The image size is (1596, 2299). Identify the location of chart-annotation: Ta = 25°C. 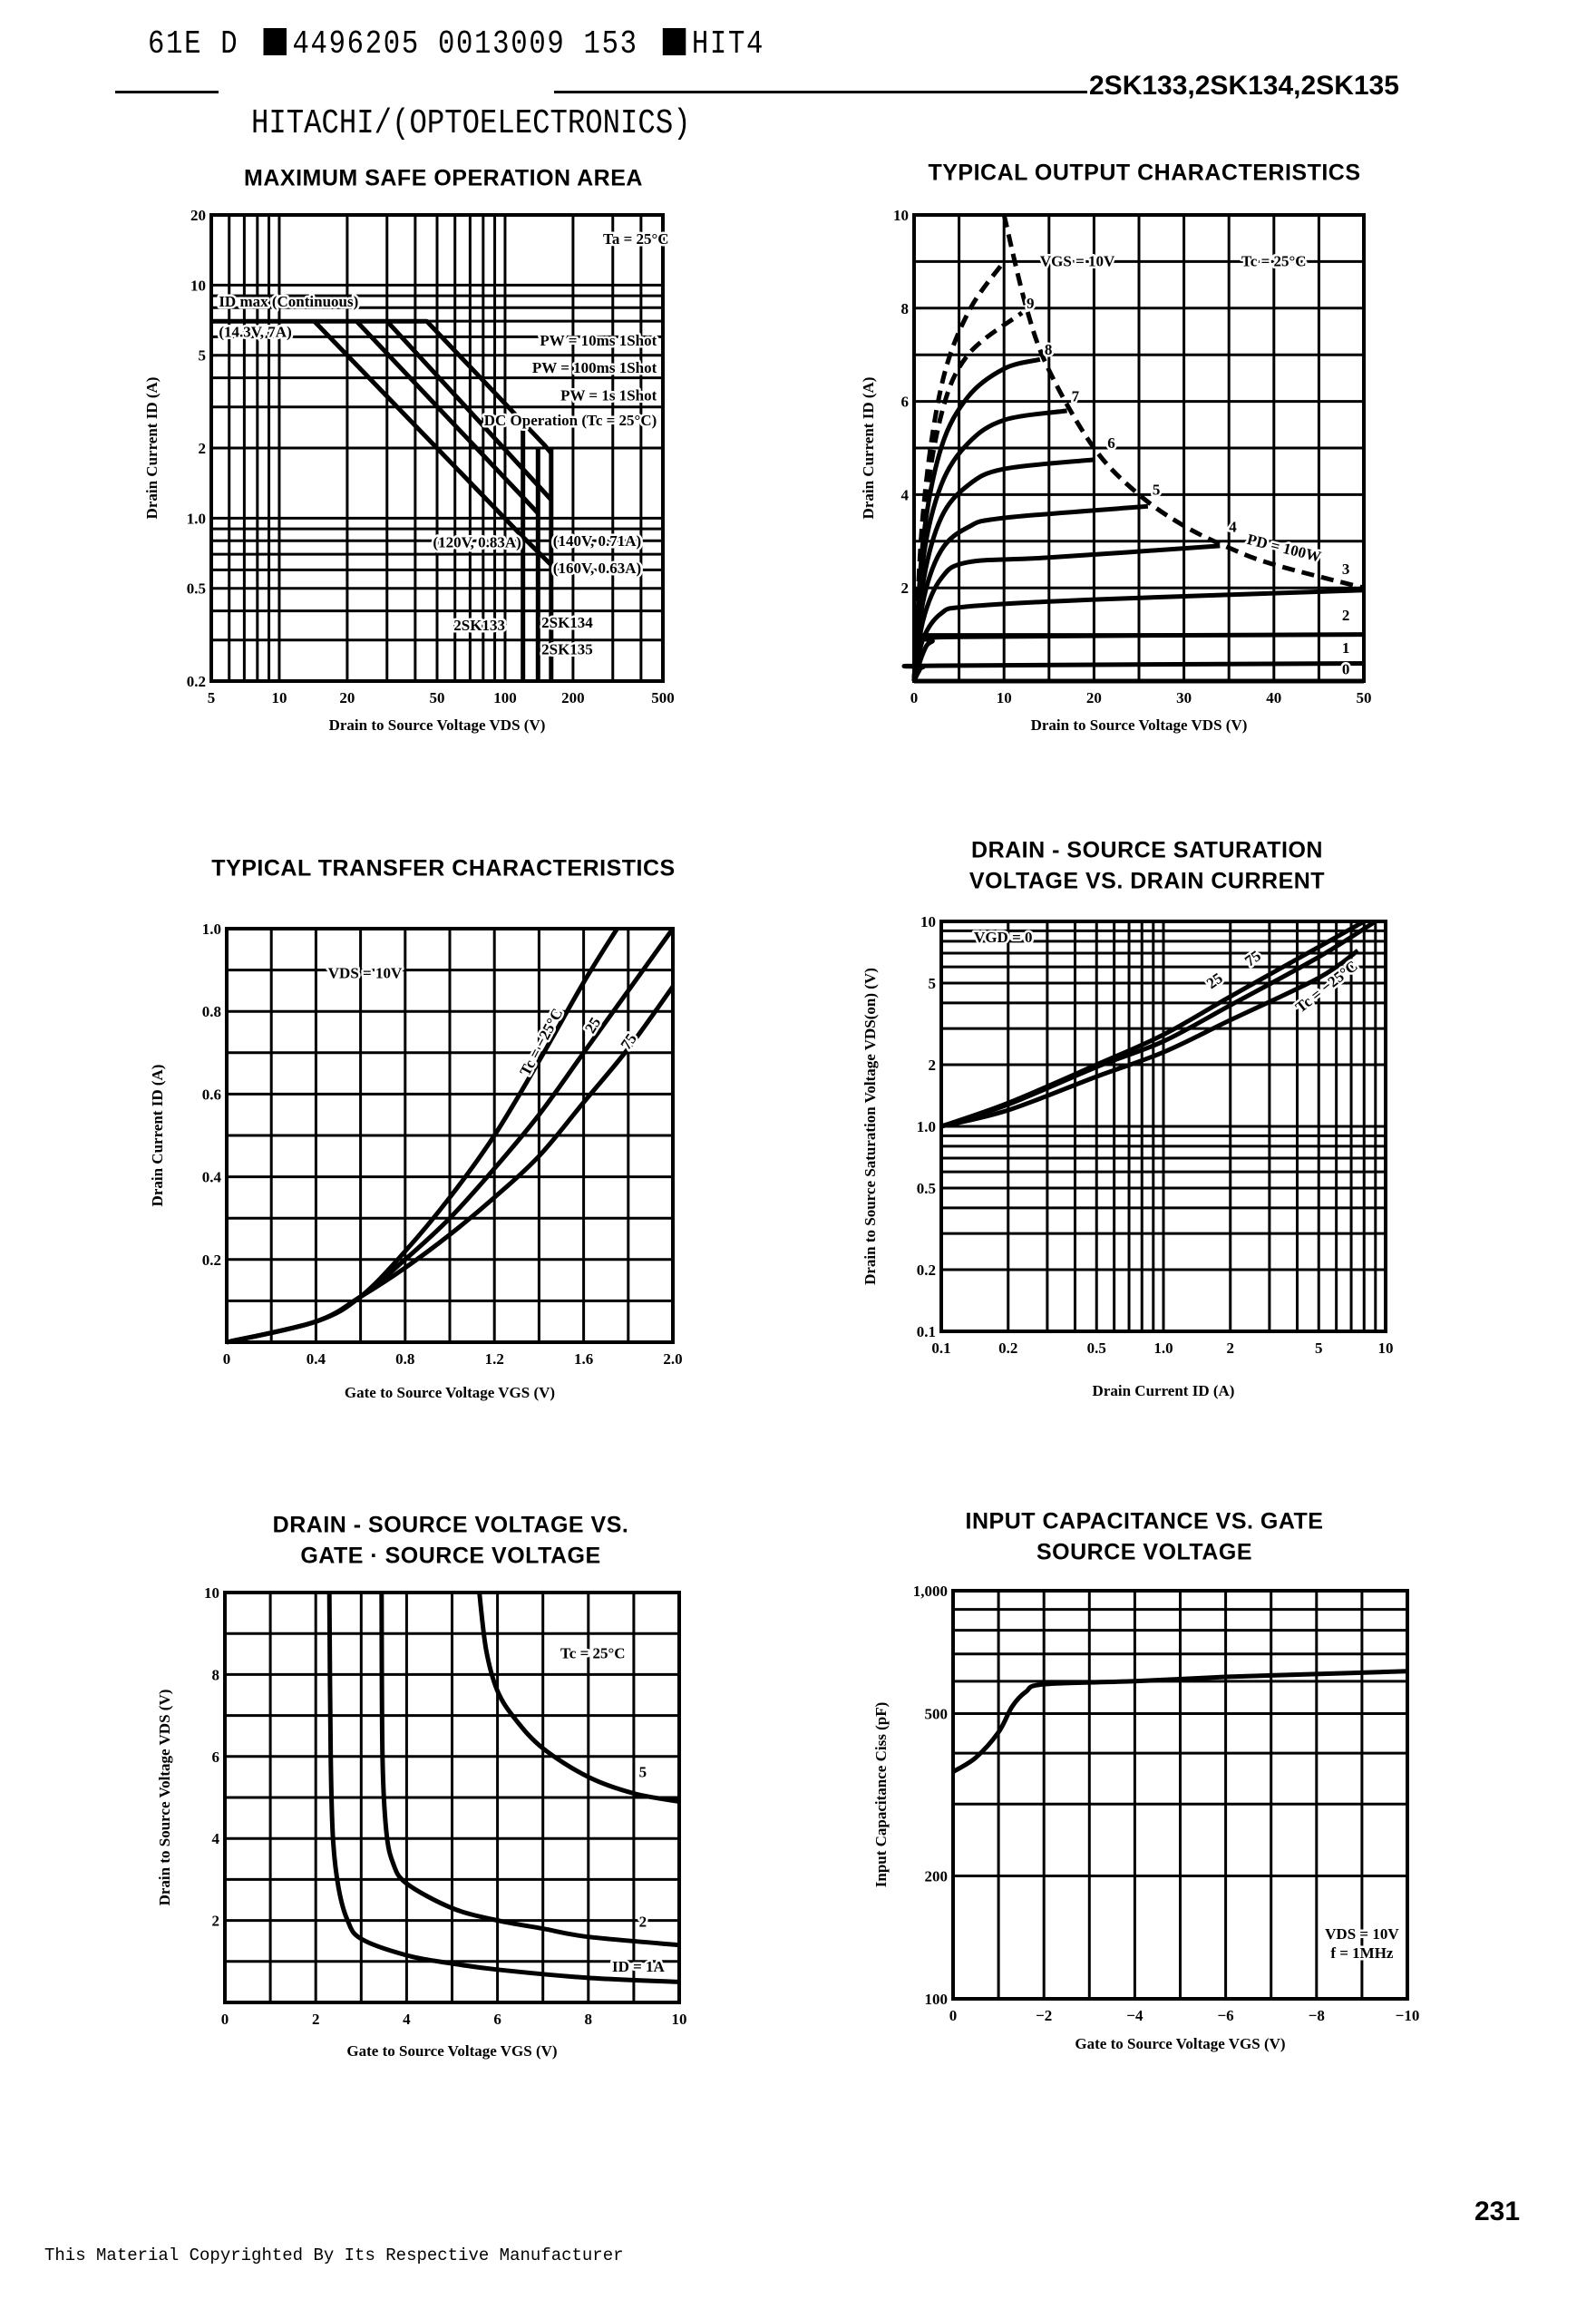
(636, 239).